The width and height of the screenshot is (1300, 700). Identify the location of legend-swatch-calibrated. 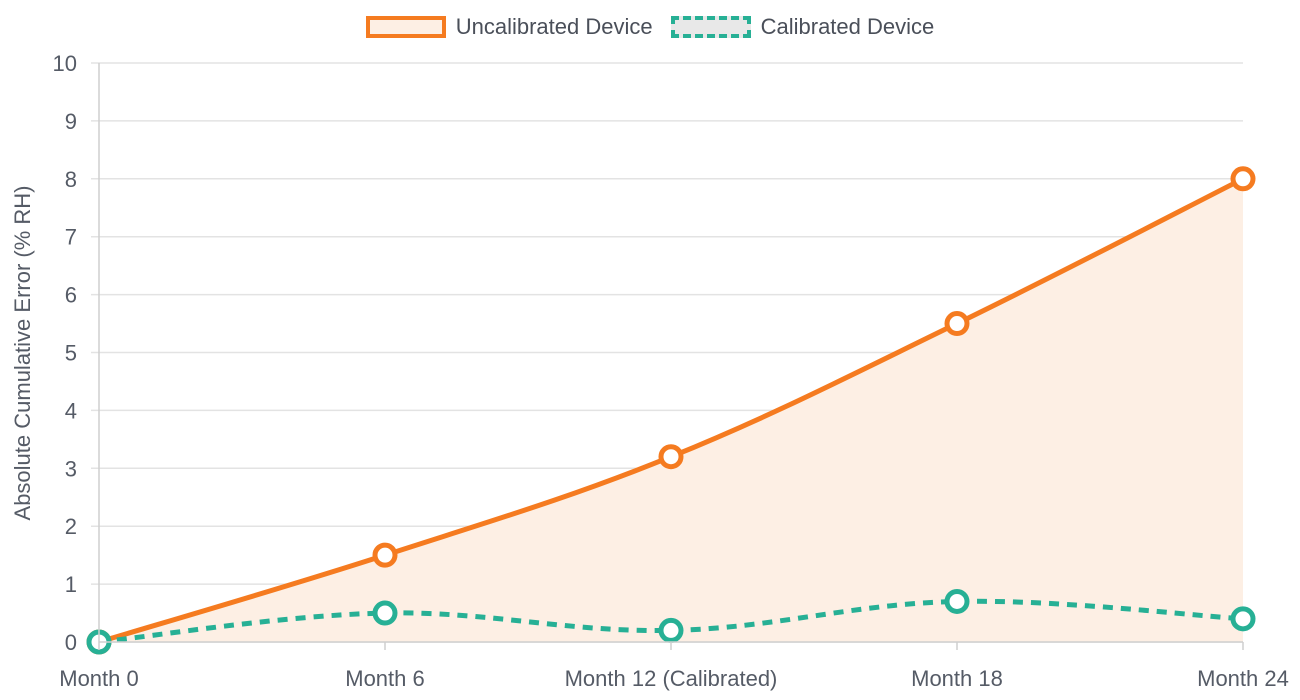
(710, 27).